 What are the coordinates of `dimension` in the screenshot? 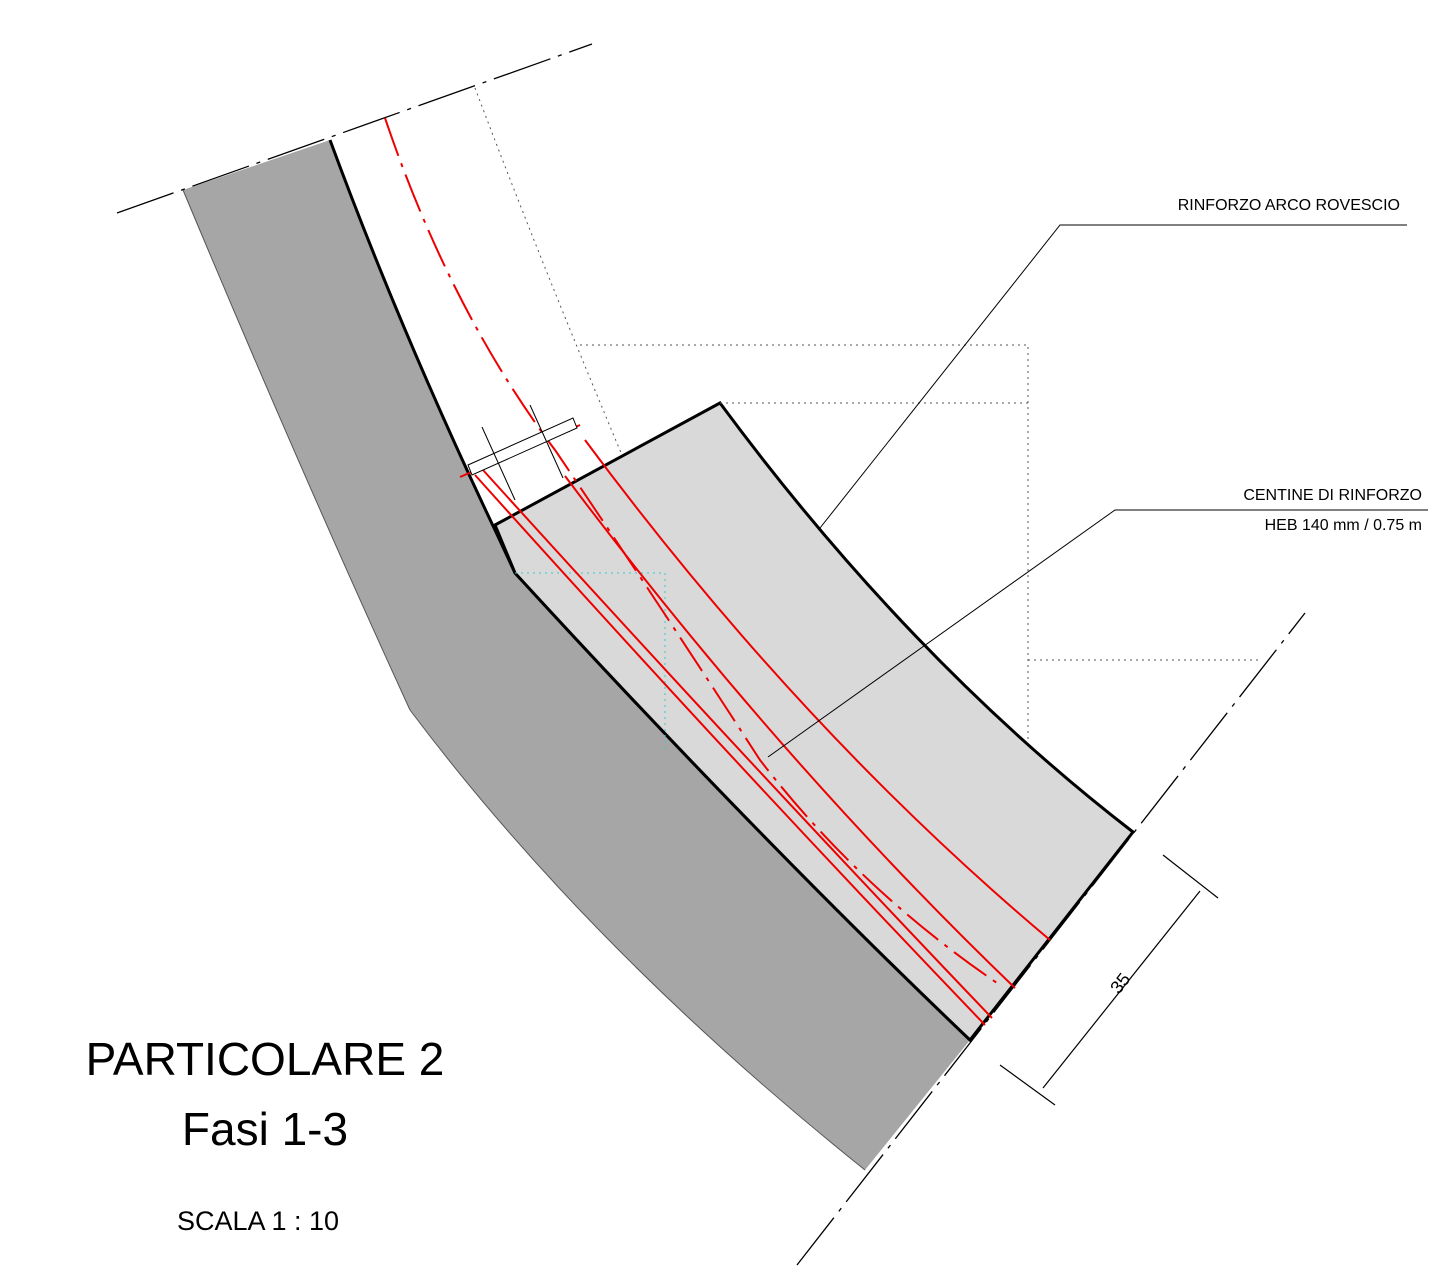 It's located at (1109, 980).